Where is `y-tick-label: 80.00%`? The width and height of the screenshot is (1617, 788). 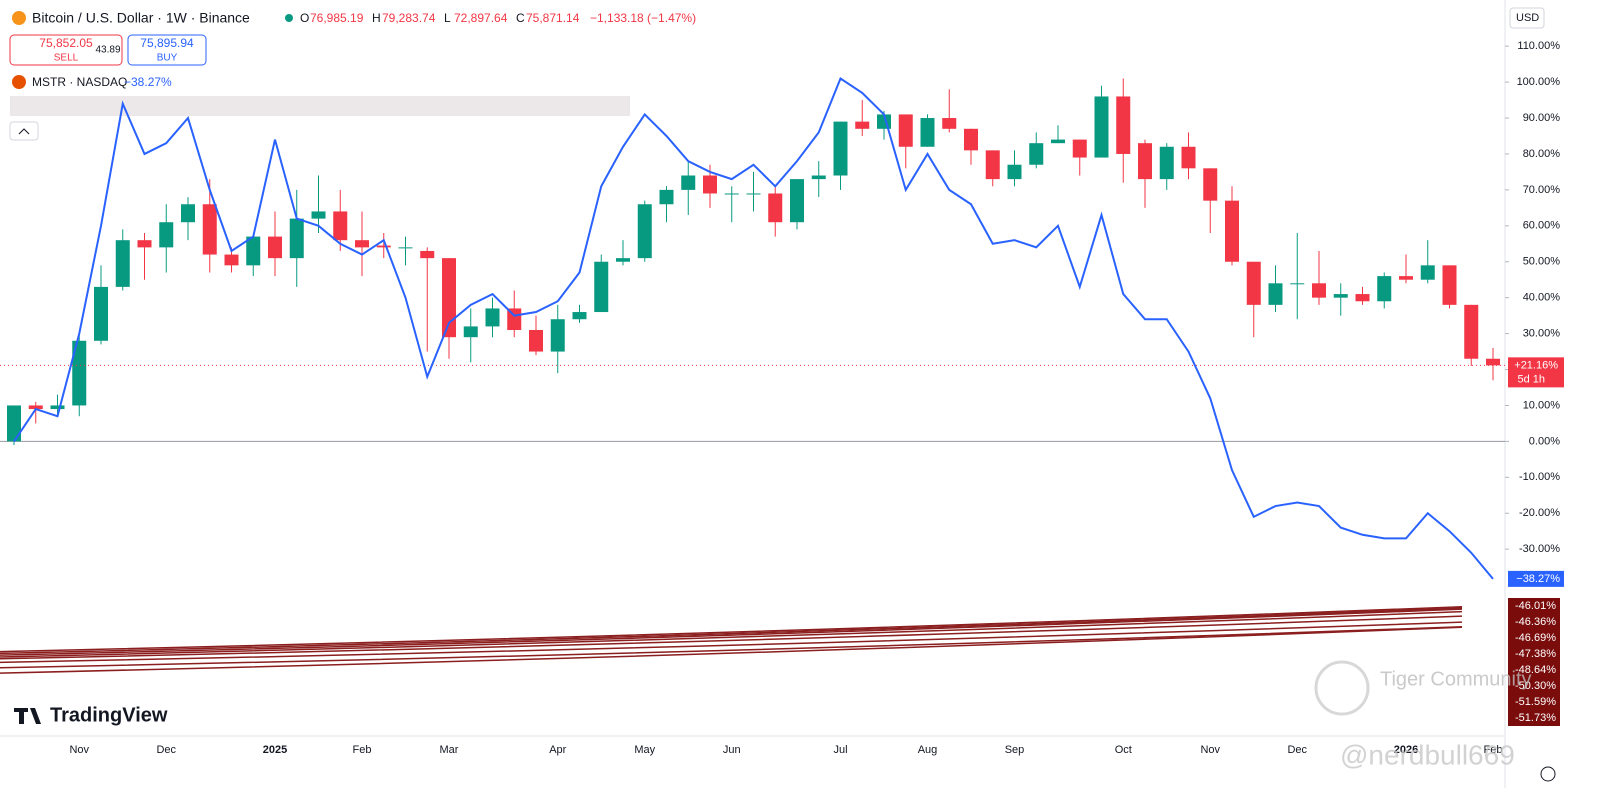
y-tick-label: 80.00% is located at coordinates (1542, 154).